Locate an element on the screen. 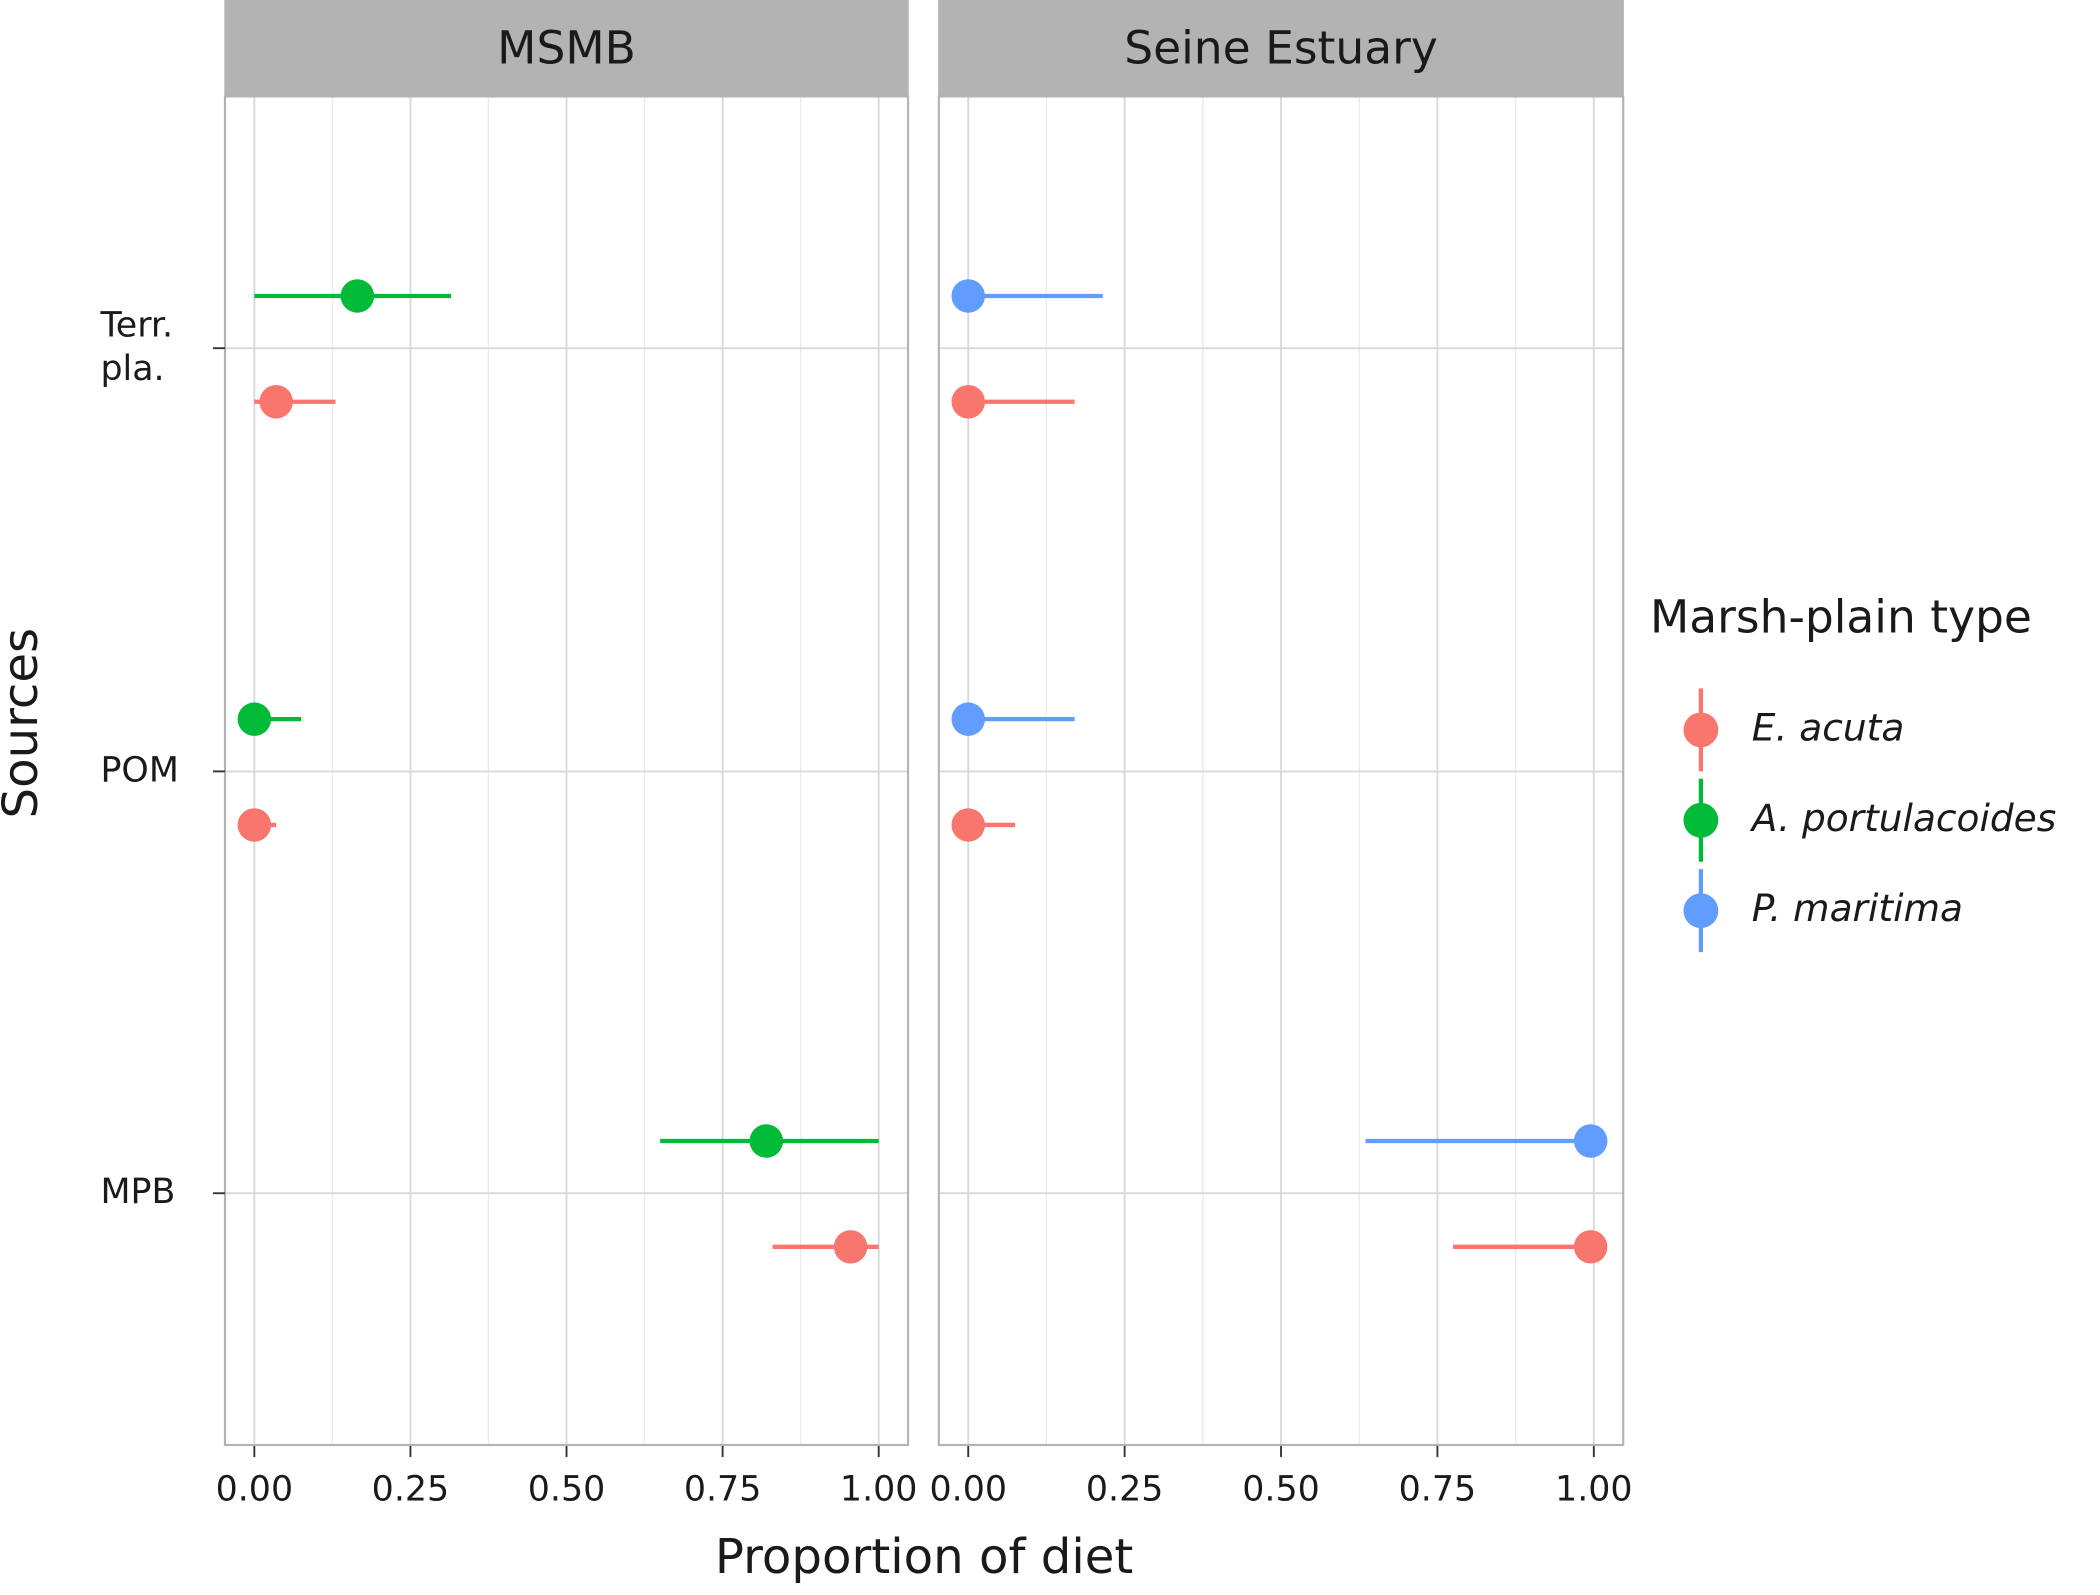 This screenshot has width=2100, height=1595. y-tick-label: POM is located at coordinates (139, 770).